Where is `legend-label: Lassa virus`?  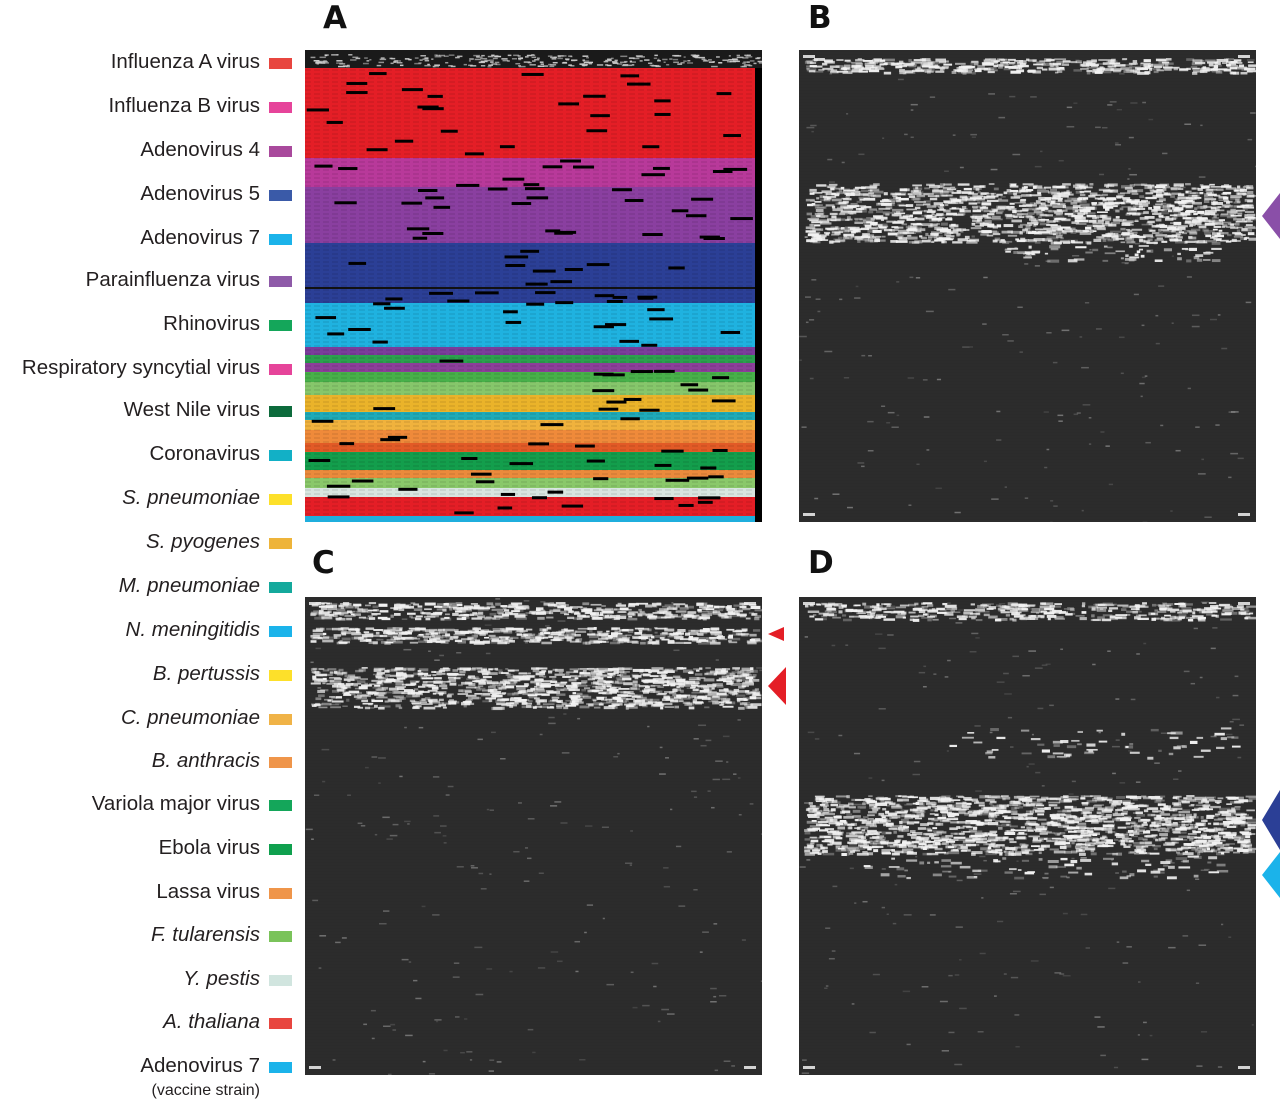 legend-label: Lassa virus is located at coordinates (208, 892).